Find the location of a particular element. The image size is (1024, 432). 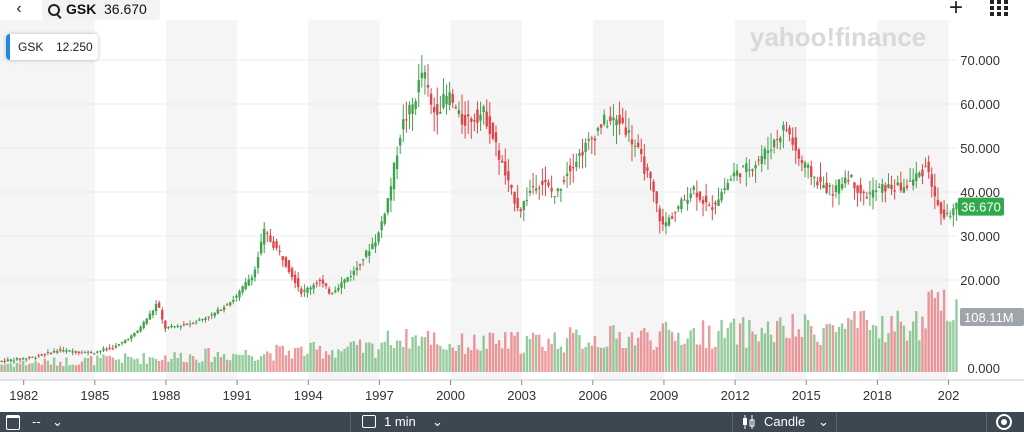

chart-type-selector: Candle is located at coordinates (785, 421).